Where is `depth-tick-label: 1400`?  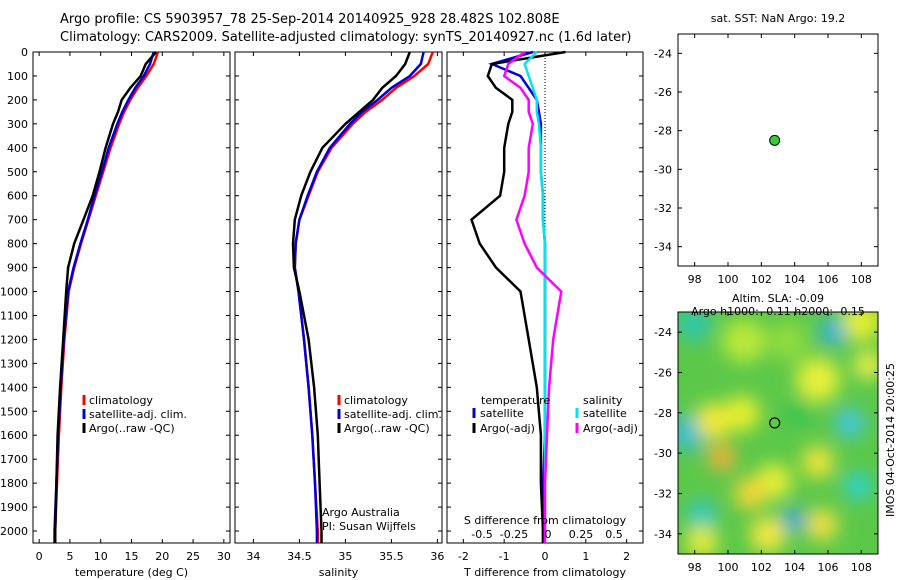 depth-tick-label: 1400 is located at coordinates (14, 387).